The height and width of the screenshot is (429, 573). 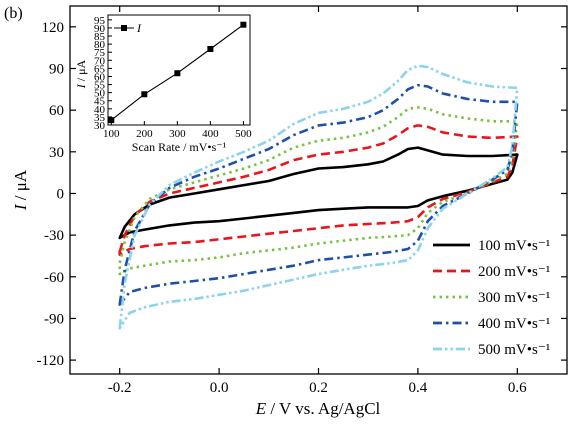 What do you see at coordinates (139, 28) in the screenshot?
I see `inset-legend-label: I` at bounding box center [139, 28].